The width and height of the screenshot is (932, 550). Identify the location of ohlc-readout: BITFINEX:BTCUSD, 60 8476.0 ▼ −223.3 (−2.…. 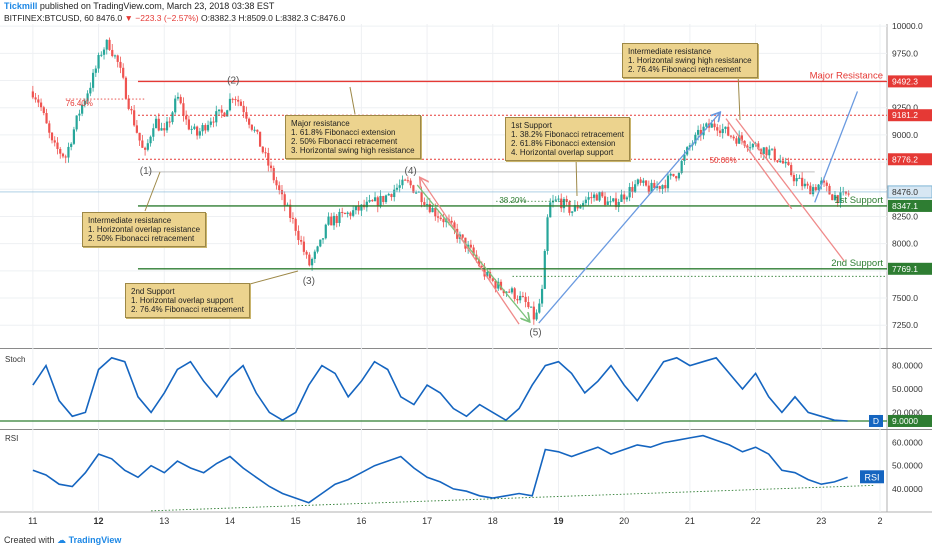
(174, 18).